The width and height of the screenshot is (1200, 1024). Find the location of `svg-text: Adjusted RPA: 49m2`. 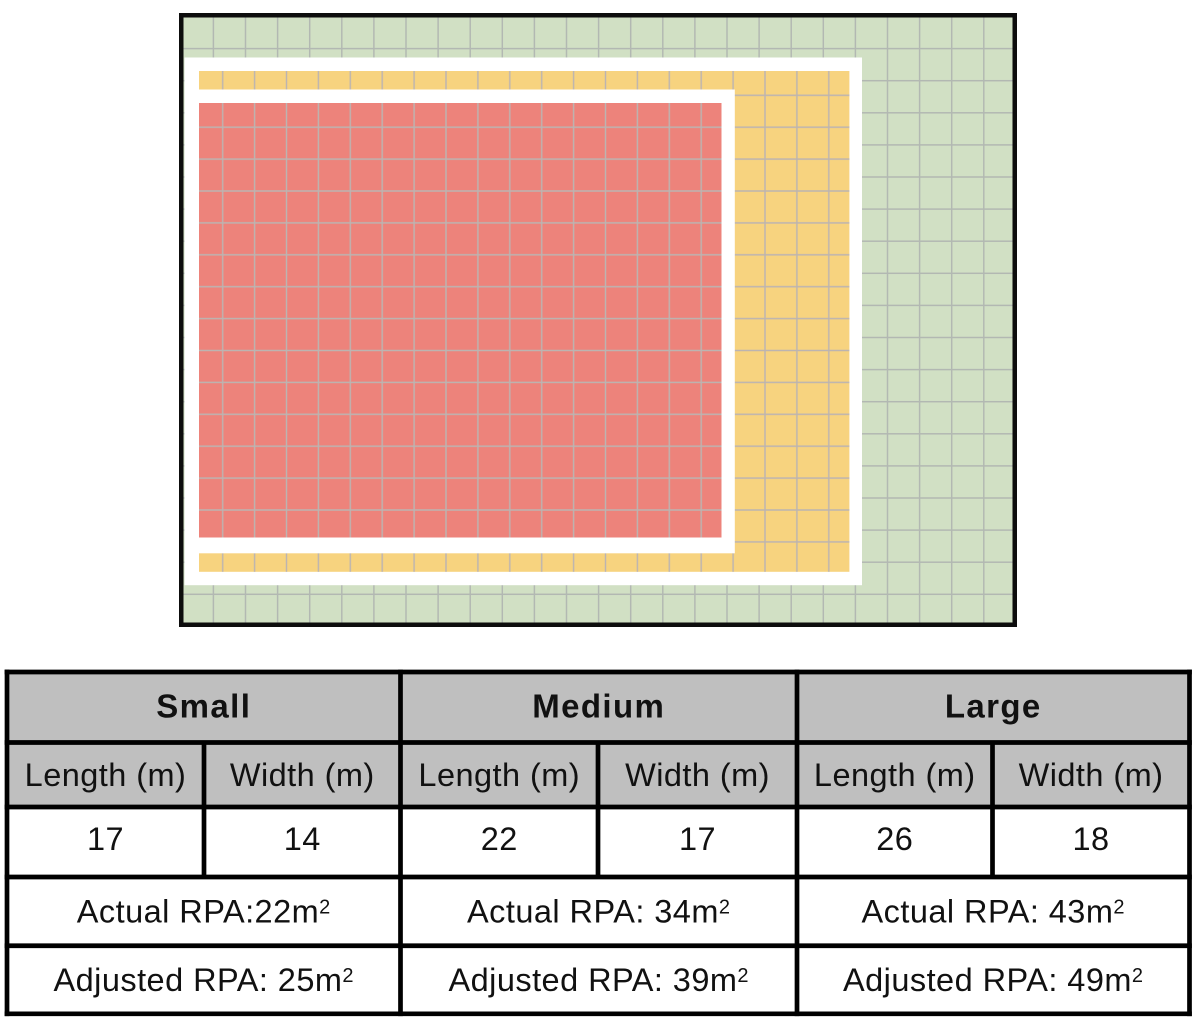

svg-text: Adjusted RPA: 49m2 is located at coordinates (993, 980).